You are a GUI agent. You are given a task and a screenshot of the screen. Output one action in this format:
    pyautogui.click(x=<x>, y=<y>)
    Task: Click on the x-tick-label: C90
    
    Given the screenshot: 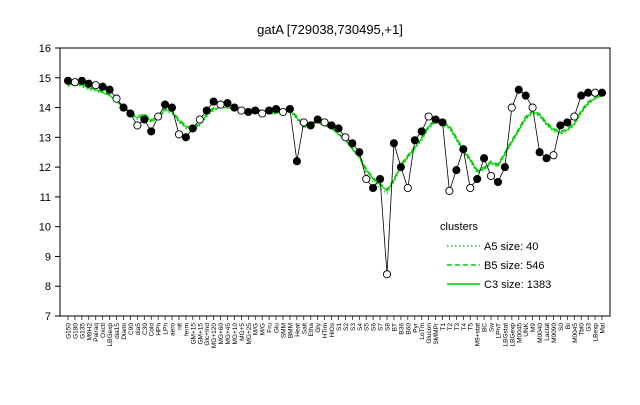 What is the action you would take?
    pyautogui.click(x=131, y=329)
    